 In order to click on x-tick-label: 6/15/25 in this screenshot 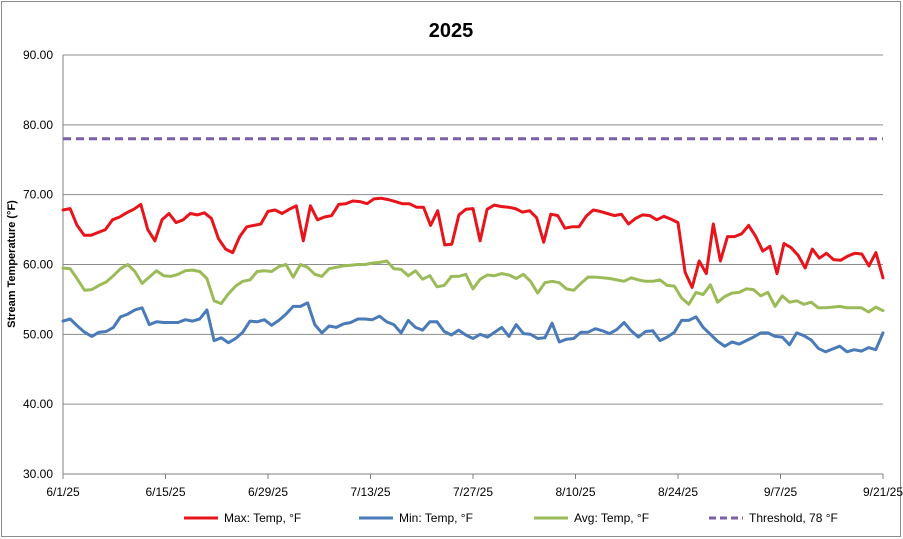, I will do `click(165, 492)`.